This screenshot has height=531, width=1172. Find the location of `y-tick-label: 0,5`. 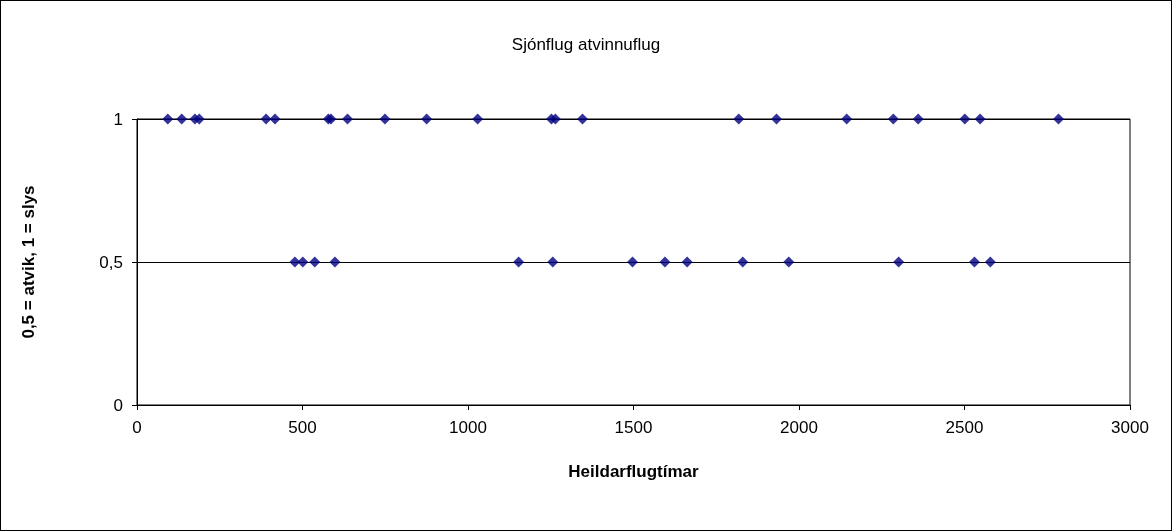

y-tick-label: 0,5 is located at coordinates (111, 262).